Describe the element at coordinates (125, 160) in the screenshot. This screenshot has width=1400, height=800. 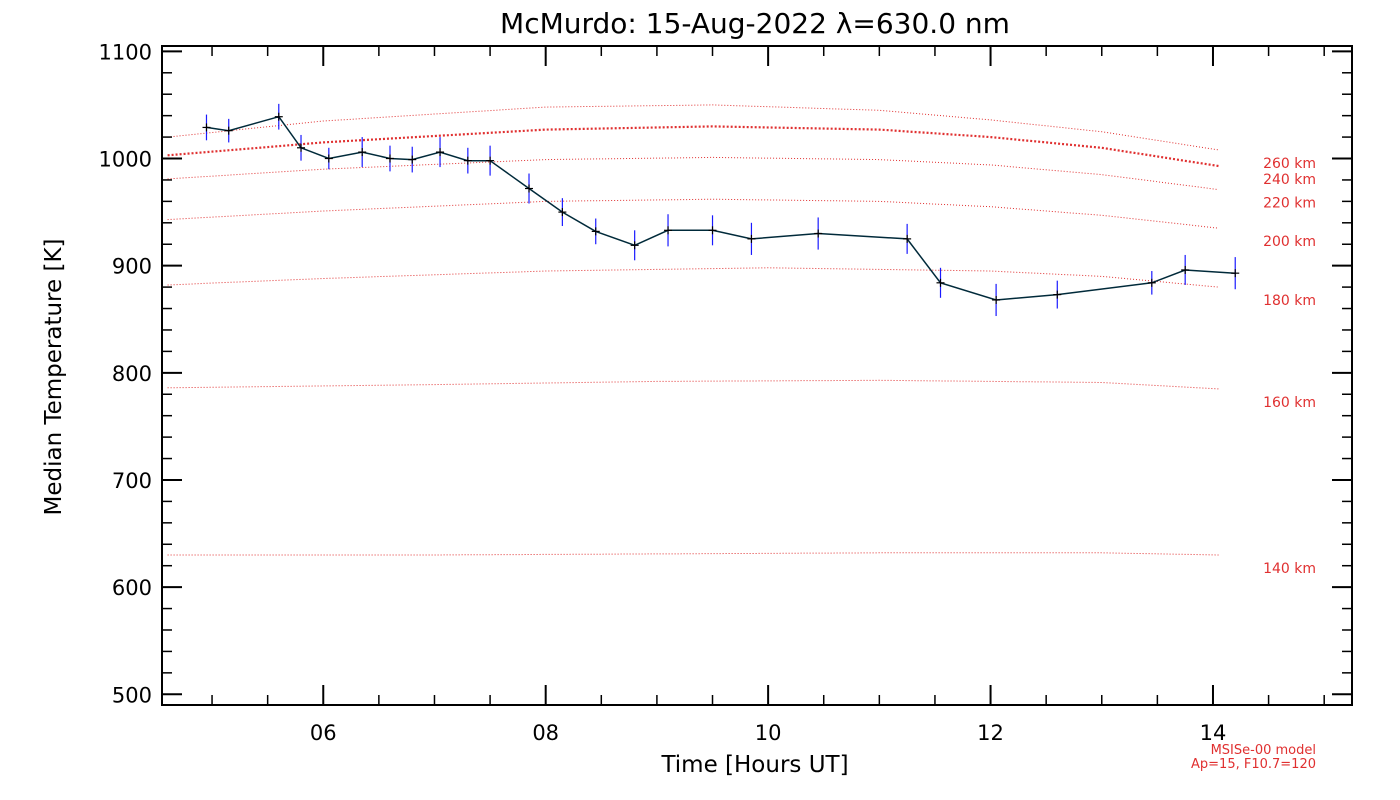
I see `y-tick-label: 1000` at that location.